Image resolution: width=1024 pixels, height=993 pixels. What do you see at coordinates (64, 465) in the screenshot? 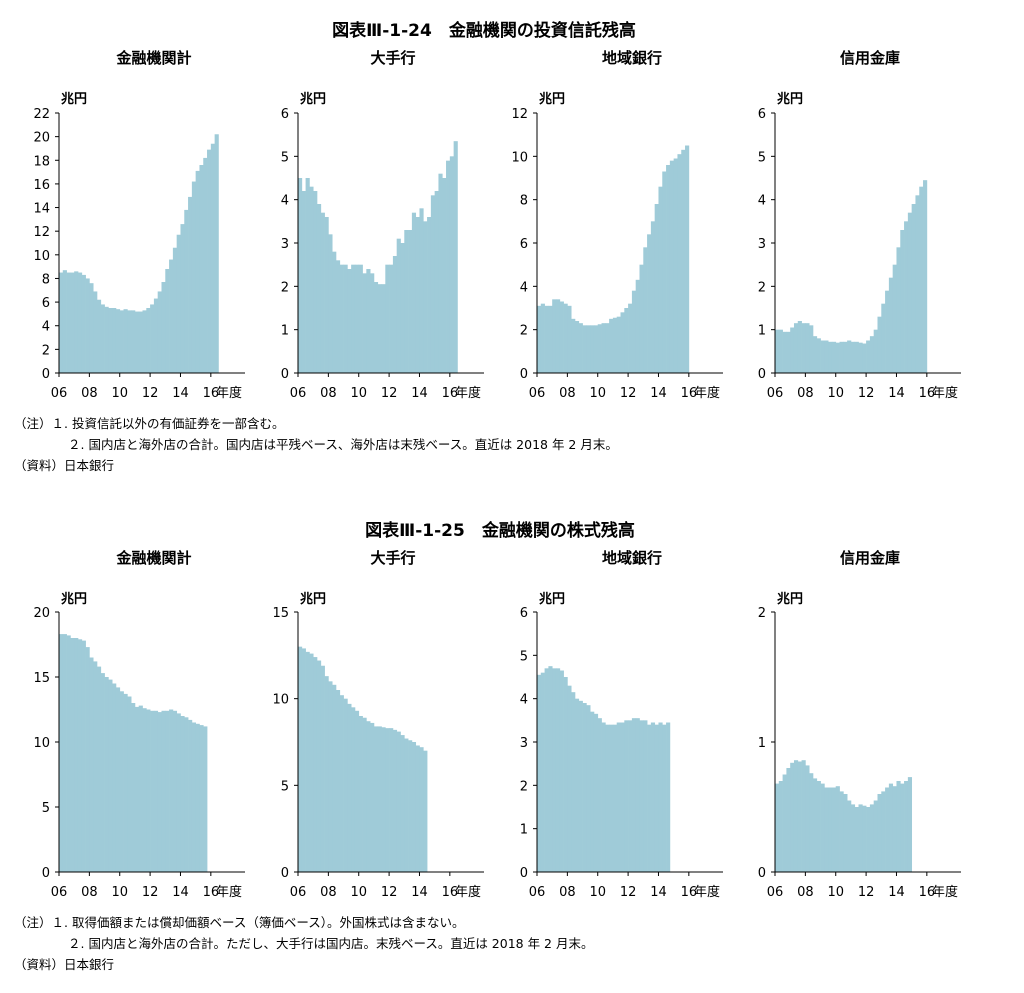
I see `source-line: （資料）日本銀行` at bounding box center [64, 465].